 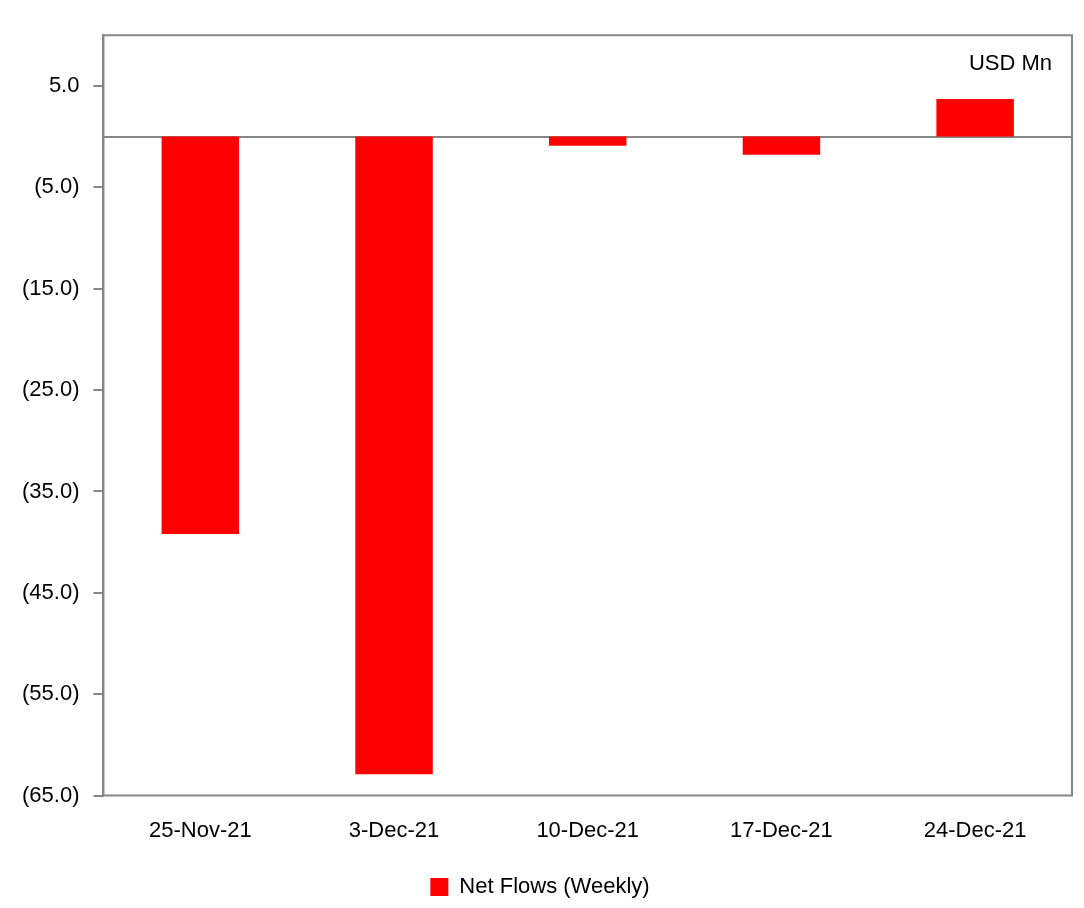 What do you see at coordinates (50, 389) in the screenshot?
I see `y-tick-label: (25.0)` at bounding box center [50, 389].